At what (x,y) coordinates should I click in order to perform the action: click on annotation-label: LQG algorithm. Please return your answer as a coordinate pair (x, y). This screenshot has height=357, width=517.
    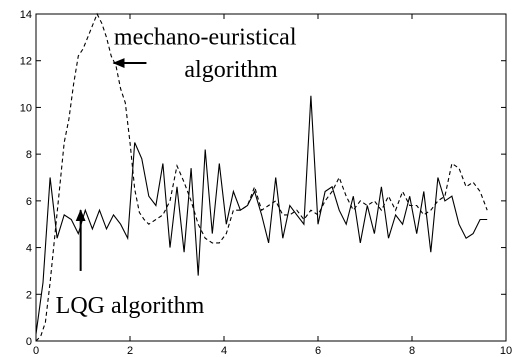
    Looking at the image, I should click on (130, 306).